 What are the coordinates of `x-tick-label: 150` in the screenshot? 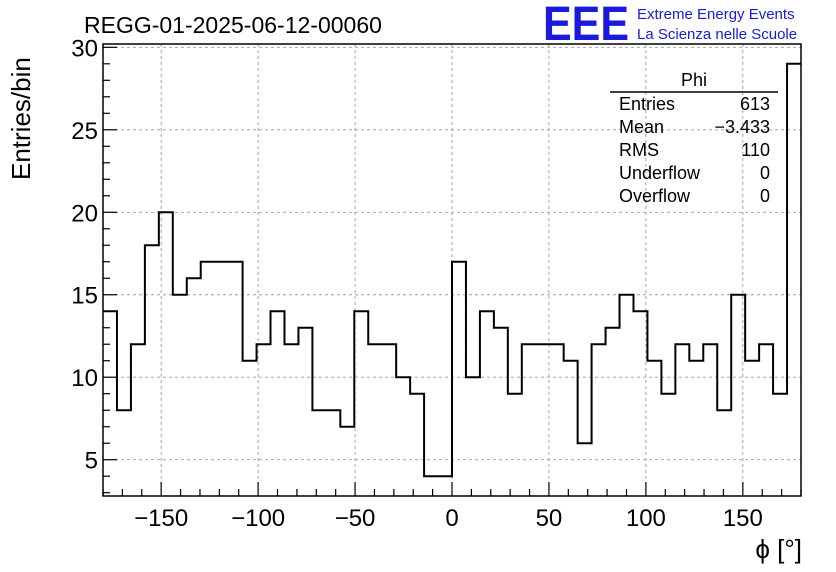 It's located at (743, 518).